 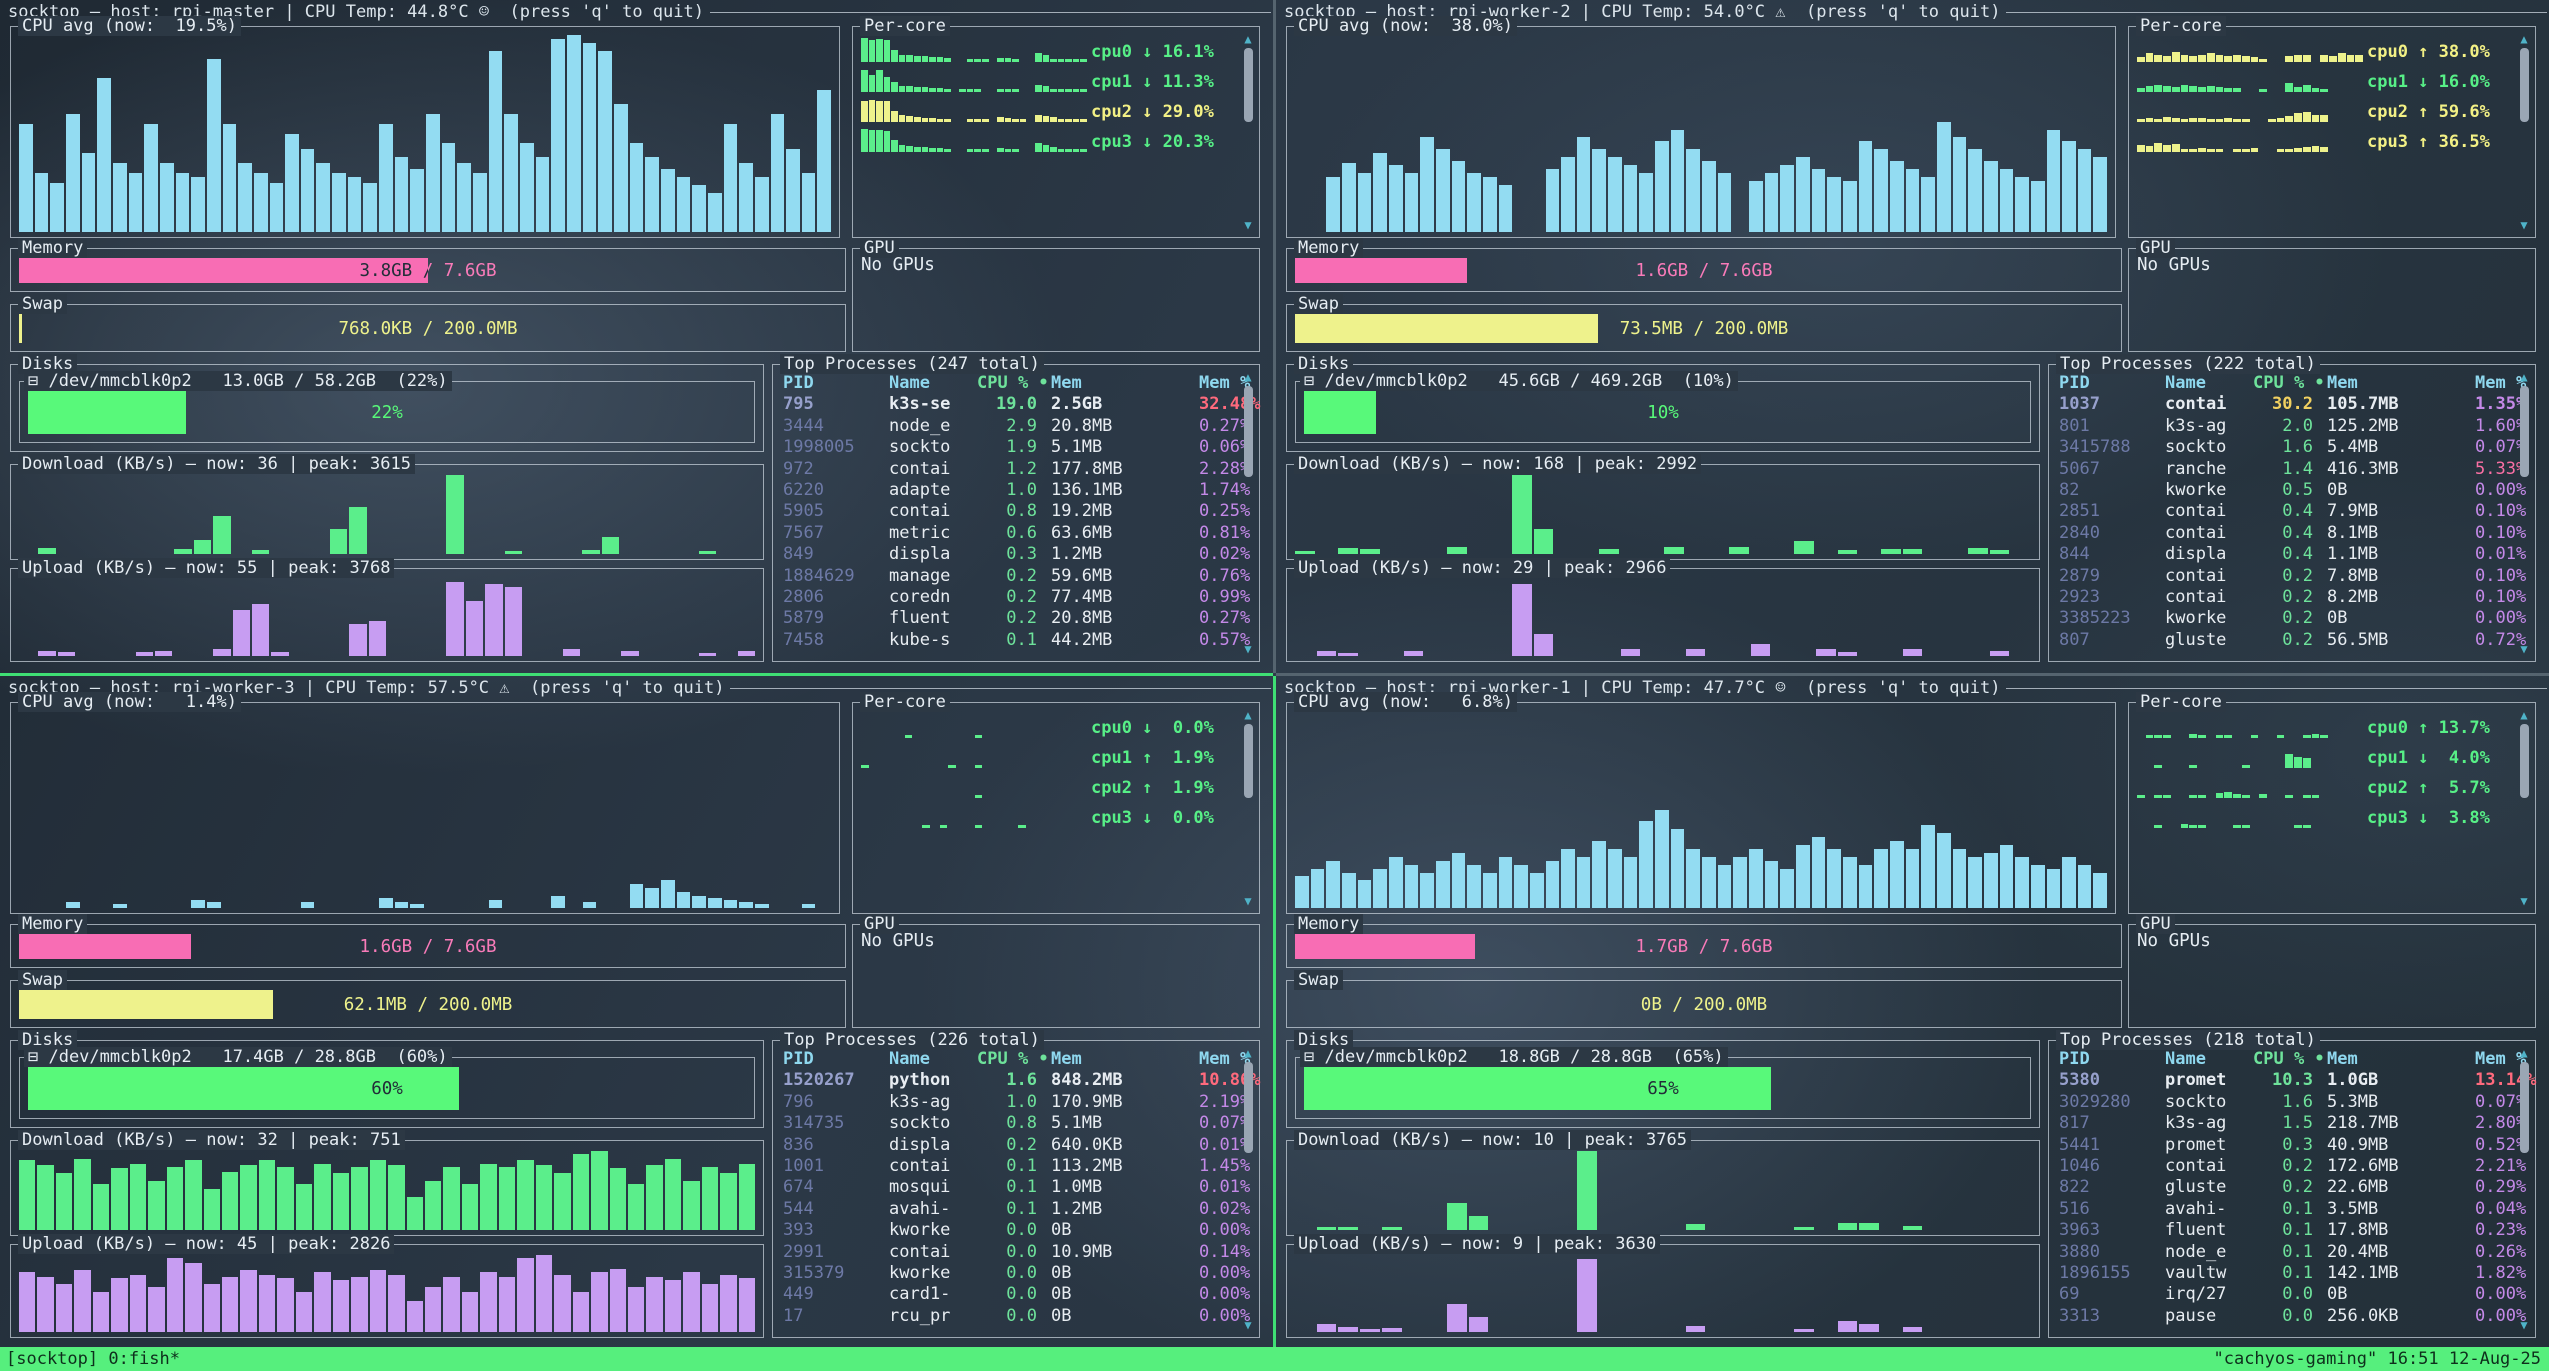 What do you see at coordinates (1021, 1080) in the screenshot?
I see `process-row: 1520267 python 1.6 848.2MB 10.86%` at bounding box center [1021, 1080].